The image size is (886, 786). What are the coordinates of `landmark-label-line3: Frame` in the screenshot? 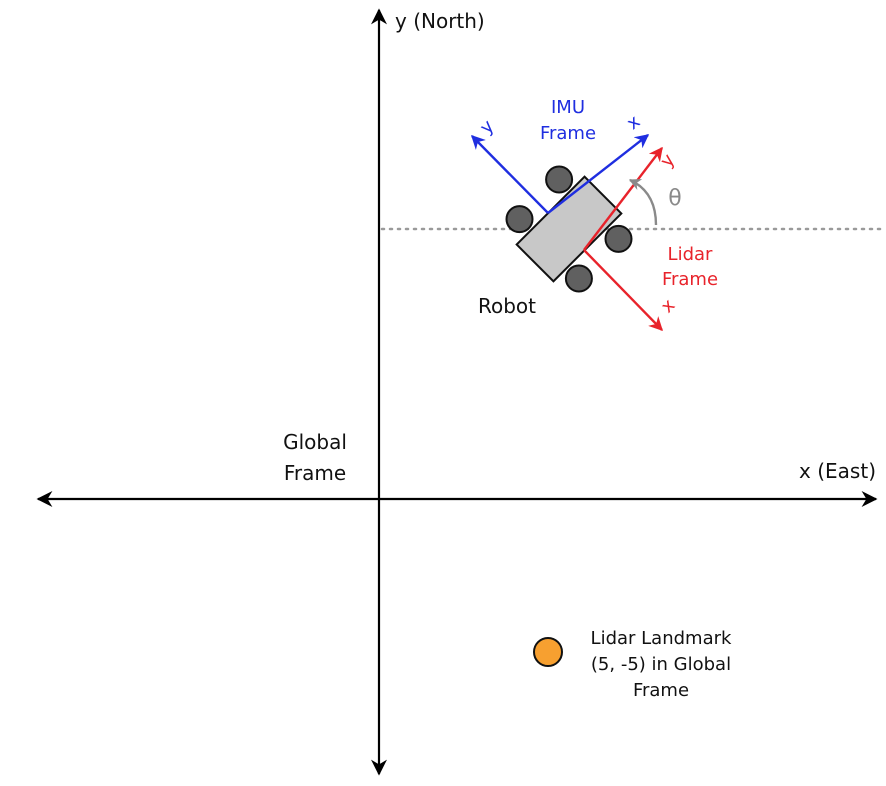 It's located at (661, 690).